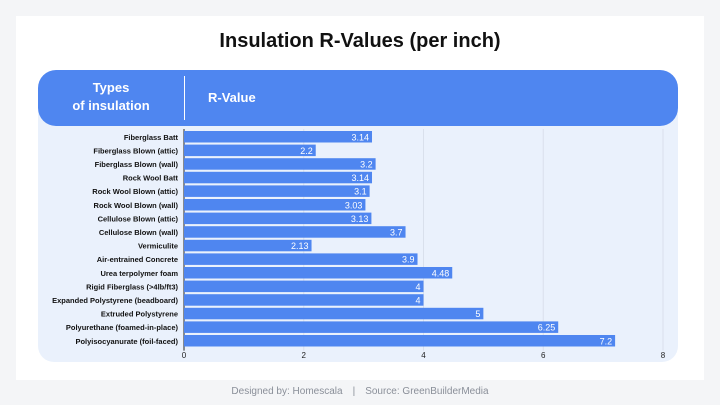 This screenshot has width=720, height=405. What do you see at coordinates (137, 164) in the screenshot?
I see `category-label: Fiberglass Blown (wall)` at bounding box center [137, 164].